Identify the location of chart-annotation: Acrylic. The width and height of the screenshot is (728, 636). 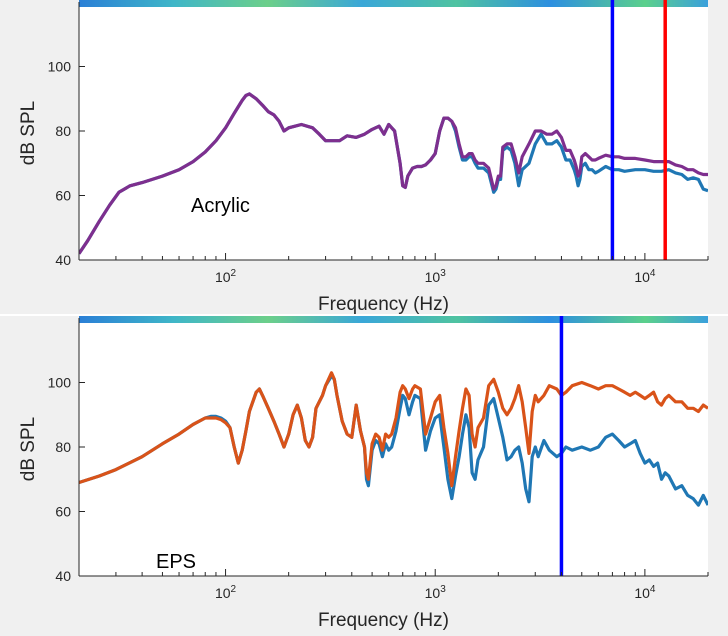
(220, 206).